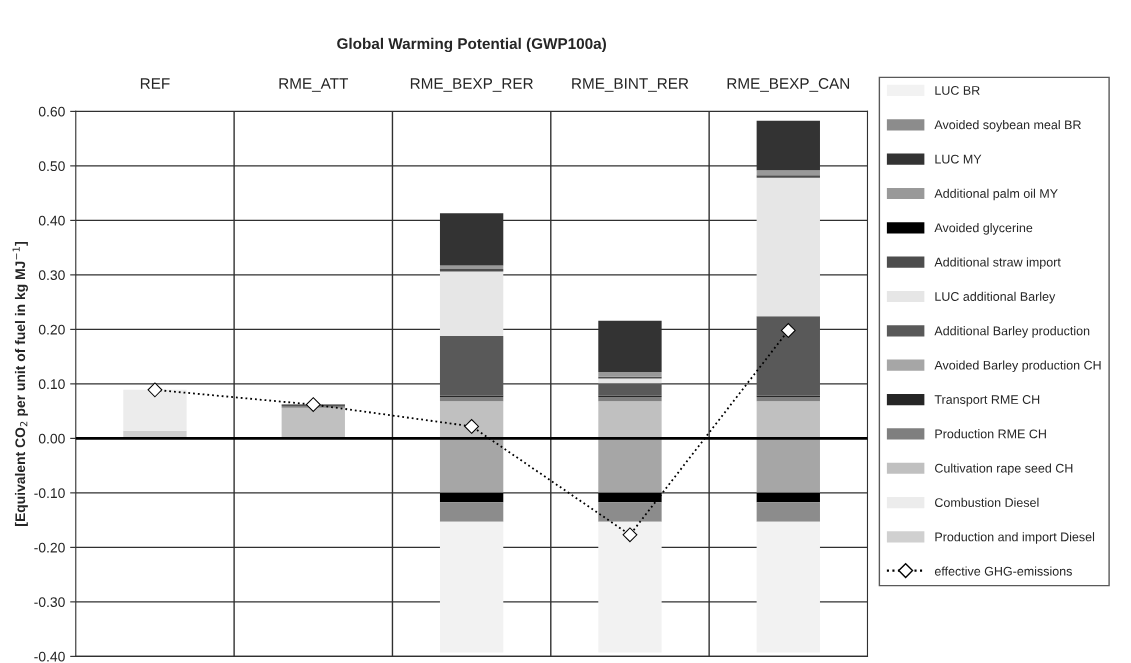 The width and height of the screenshot is (1131, 663). Describe the element at coordinates (20, 384) in the screenshot. I see `y-axis-title: [Equivalent CO$_{2}$ per unit of fuel in kg MJ$^{−1}$]` at that location.